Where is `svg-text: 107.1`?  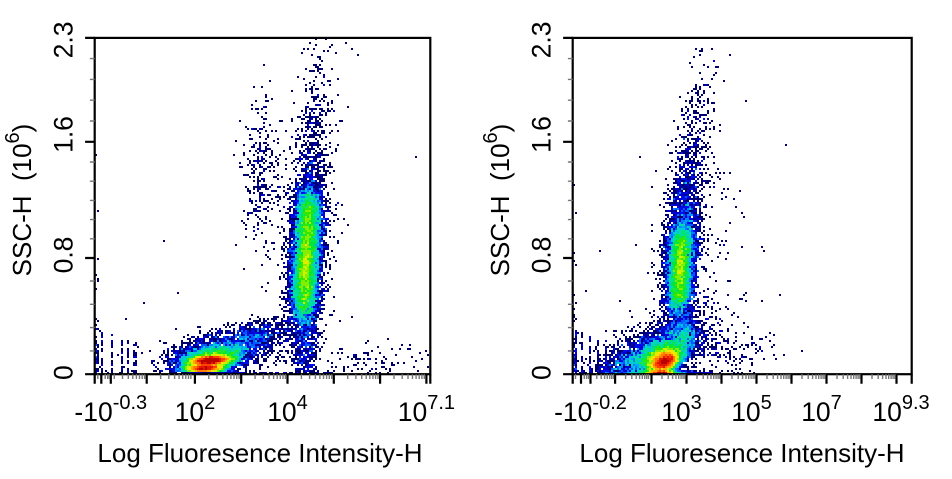
svg-text: 107.1 is located at coordinates (426, 409).